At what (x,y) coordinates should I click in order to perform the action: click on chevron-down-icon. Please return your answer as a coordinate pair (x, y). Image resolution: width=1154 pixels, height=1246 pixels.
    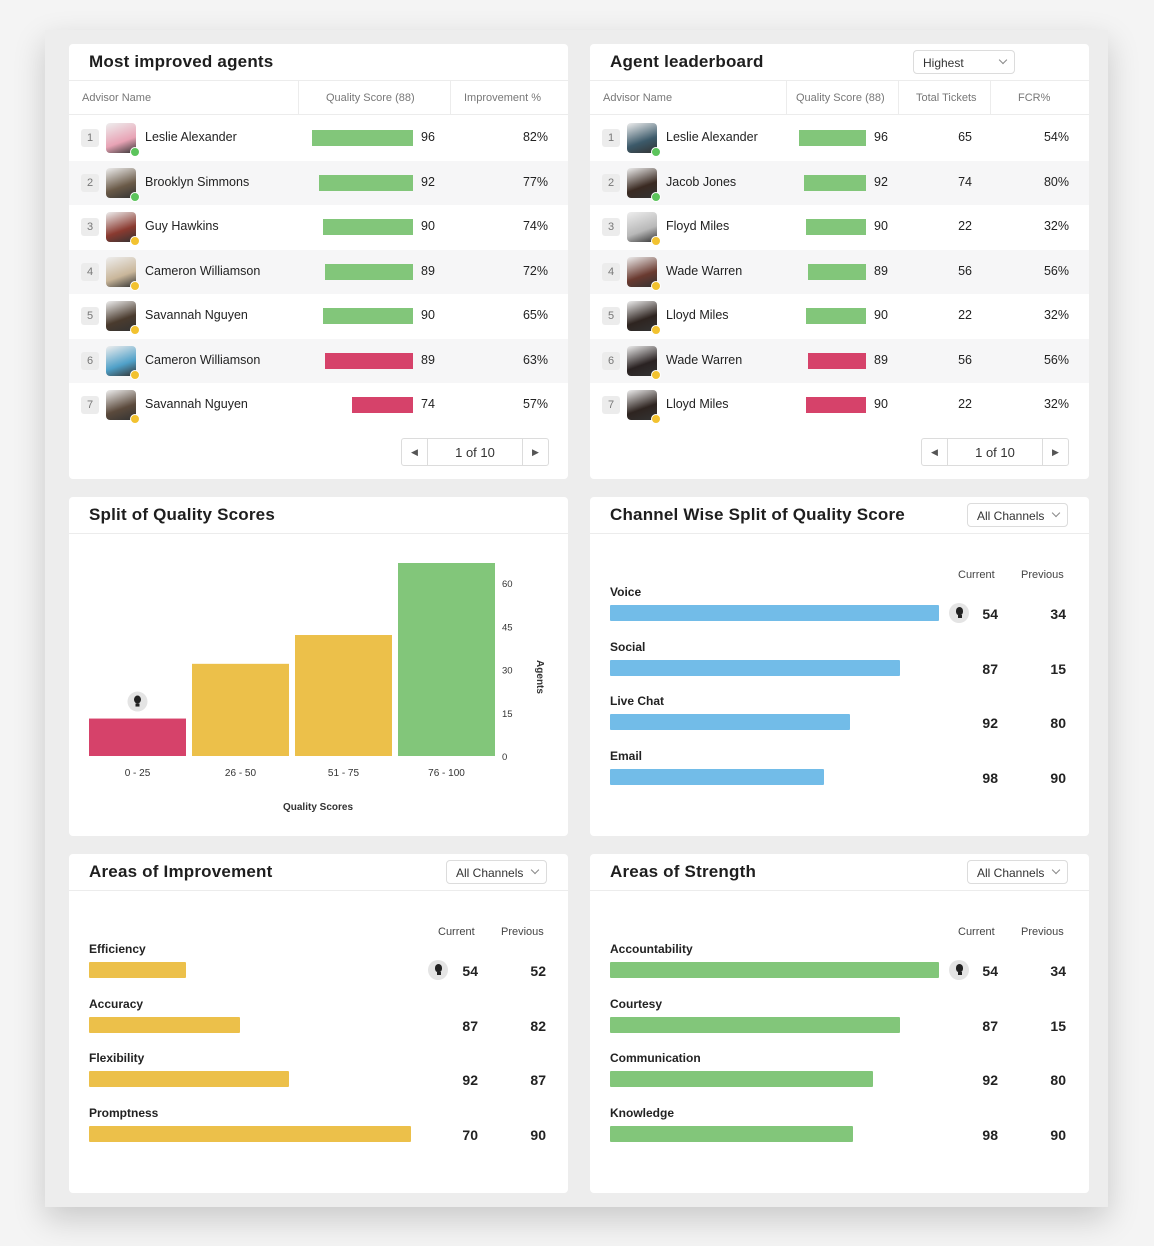
    Looking at the image, I should click on (535, 870).